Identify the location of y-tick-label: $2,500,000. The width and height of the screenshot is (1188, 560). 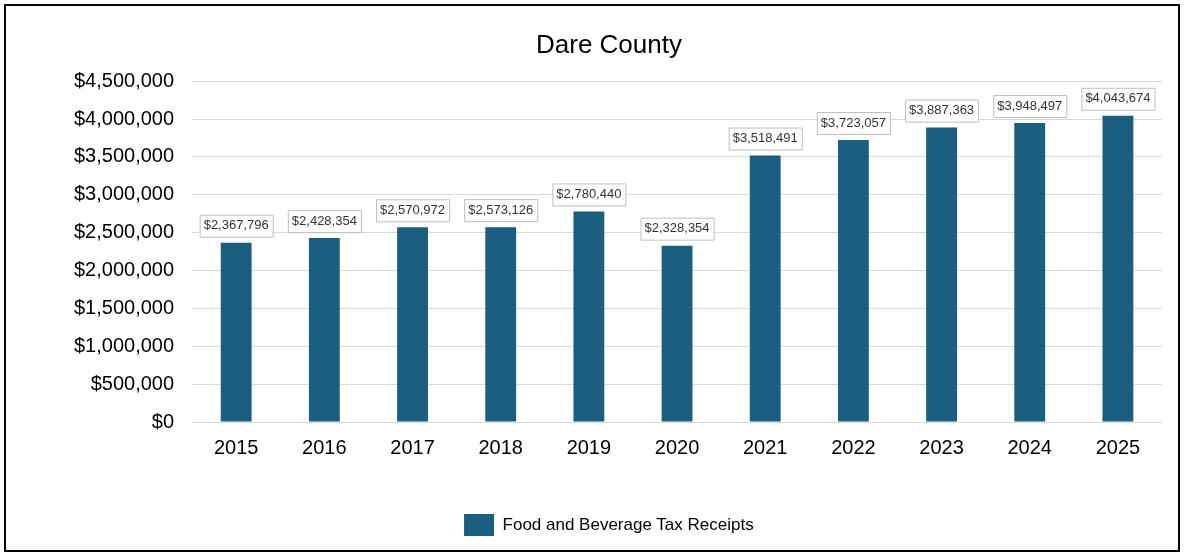
(124, 231).